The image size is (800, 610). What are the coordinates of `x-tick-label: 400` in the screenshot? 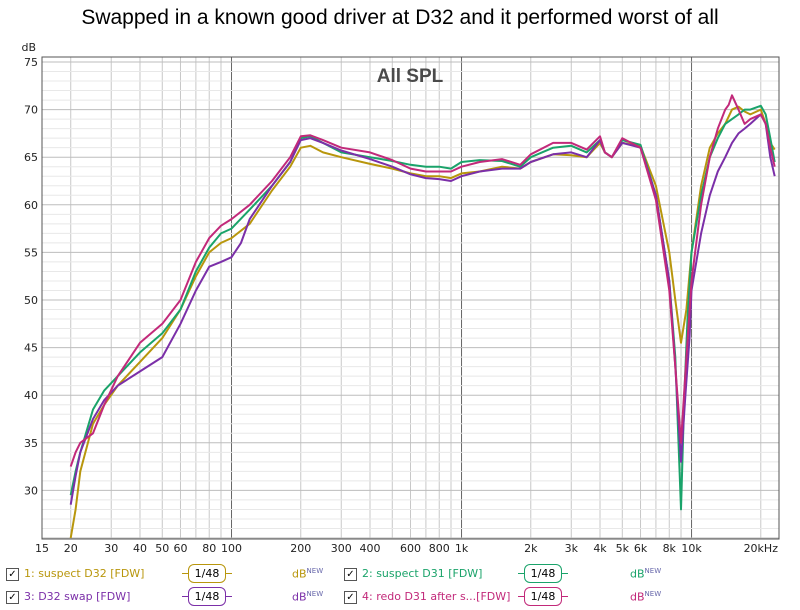 It's located at (369, 548).